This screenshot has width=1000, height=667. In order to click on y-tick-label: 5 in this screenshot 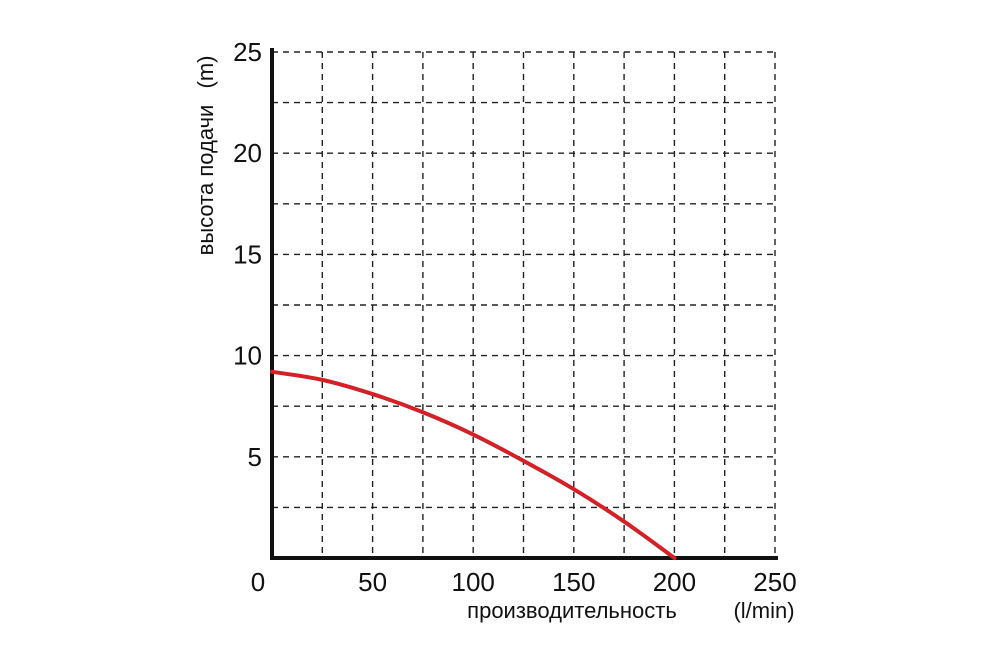, I will do `click(255, 457)`.